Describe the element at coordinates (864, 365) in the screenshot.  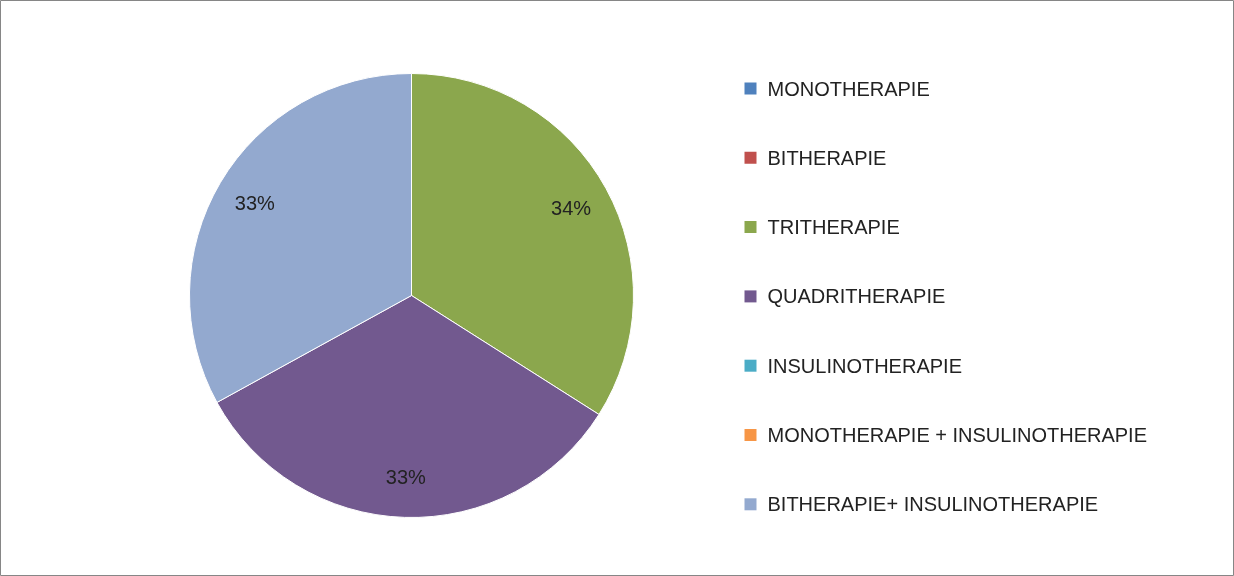
I see `legend-label: INSULINOTHERAPIE` at that location.